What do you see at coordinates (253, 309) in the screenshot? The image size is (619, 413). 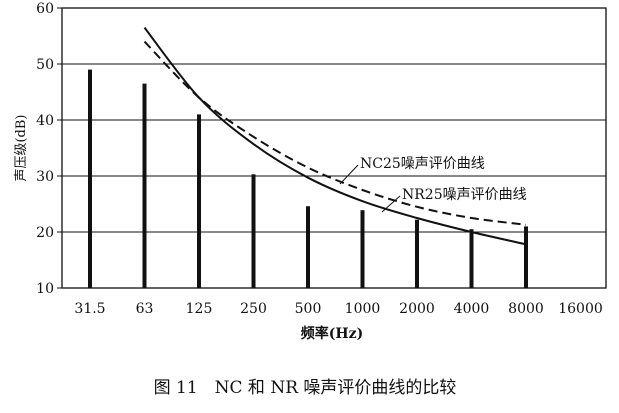 I see `x-tick-label: 250` at bounding box center [253, 309].